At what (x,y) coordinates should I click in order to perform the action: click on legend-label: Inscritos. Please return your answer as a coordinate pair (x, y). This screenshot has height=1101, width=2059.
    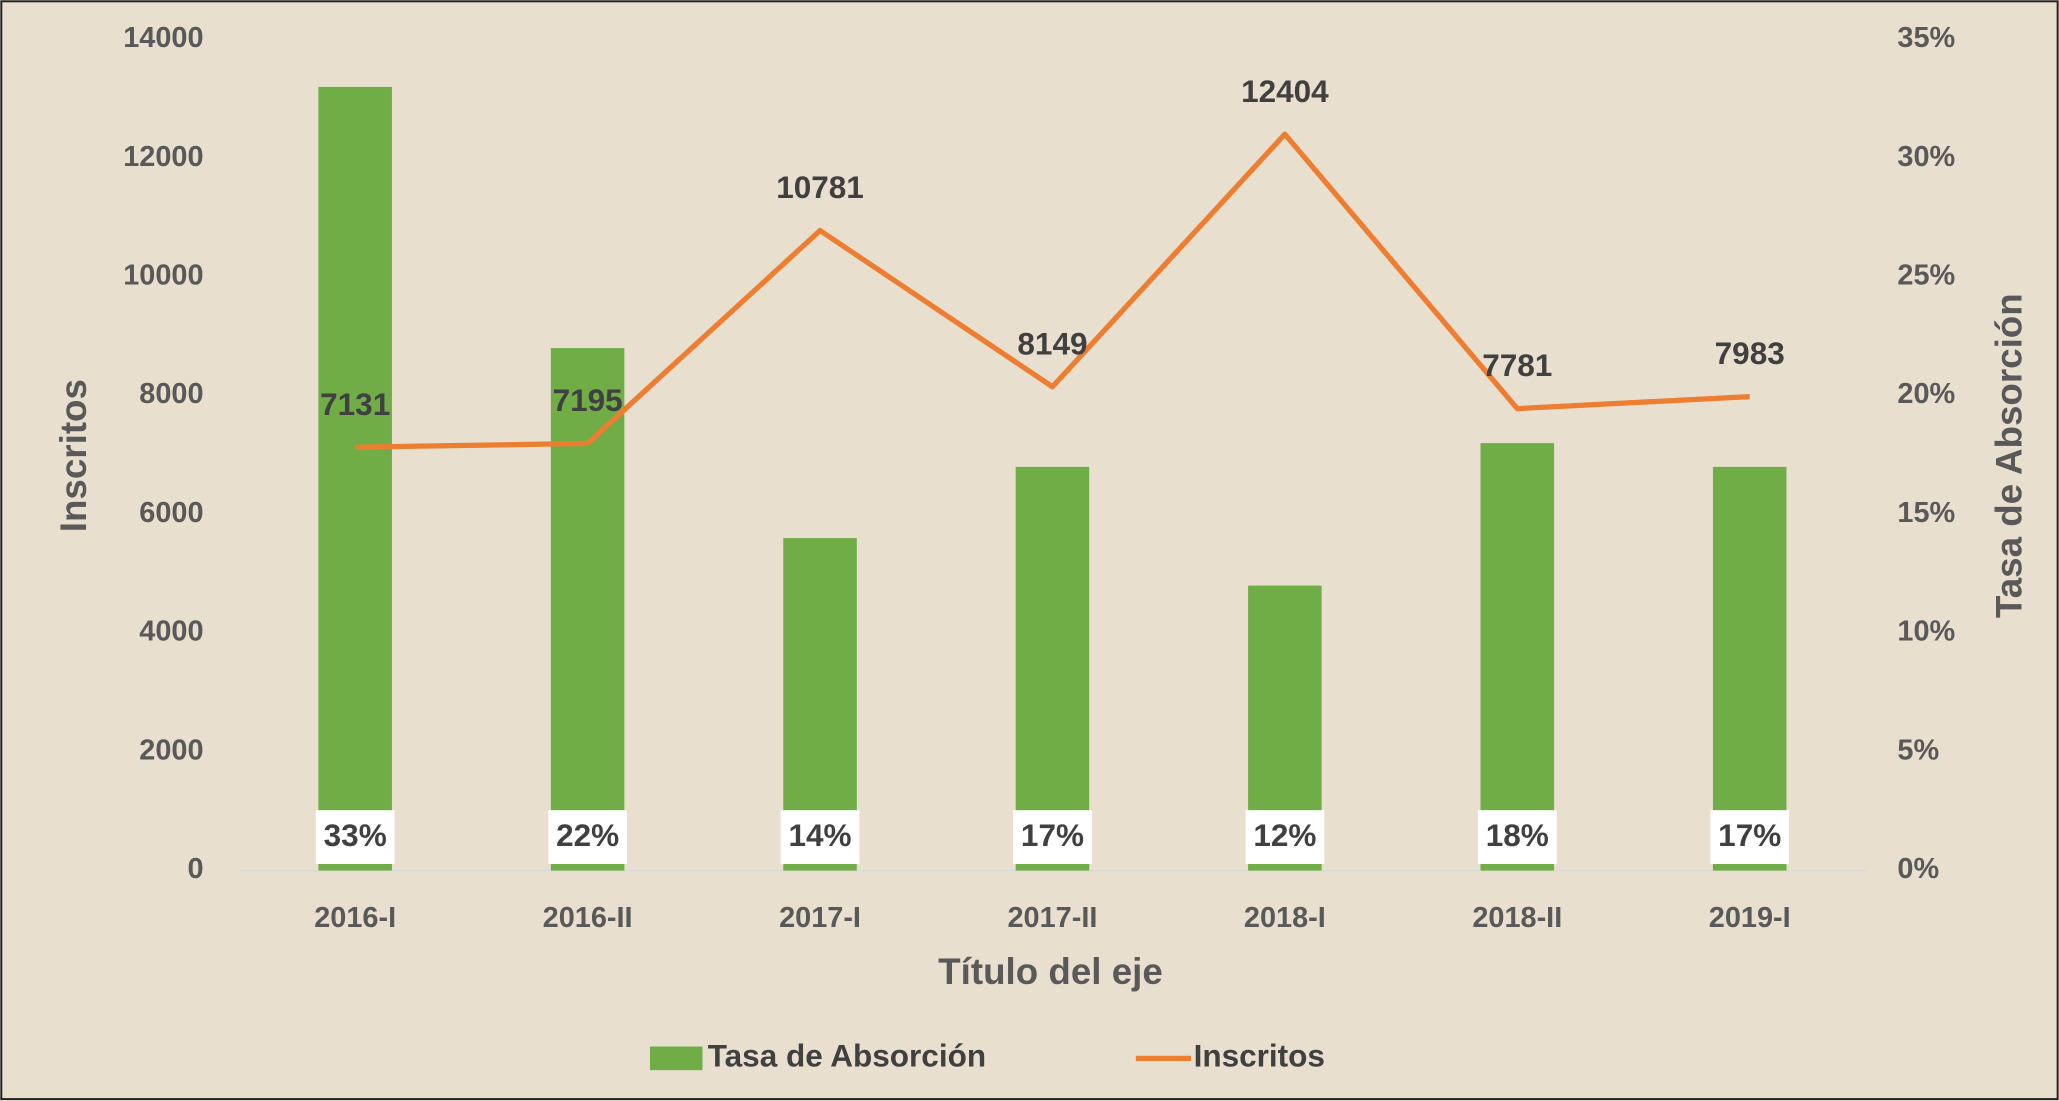
    Looking at the image, I should click on (1259, 1056).